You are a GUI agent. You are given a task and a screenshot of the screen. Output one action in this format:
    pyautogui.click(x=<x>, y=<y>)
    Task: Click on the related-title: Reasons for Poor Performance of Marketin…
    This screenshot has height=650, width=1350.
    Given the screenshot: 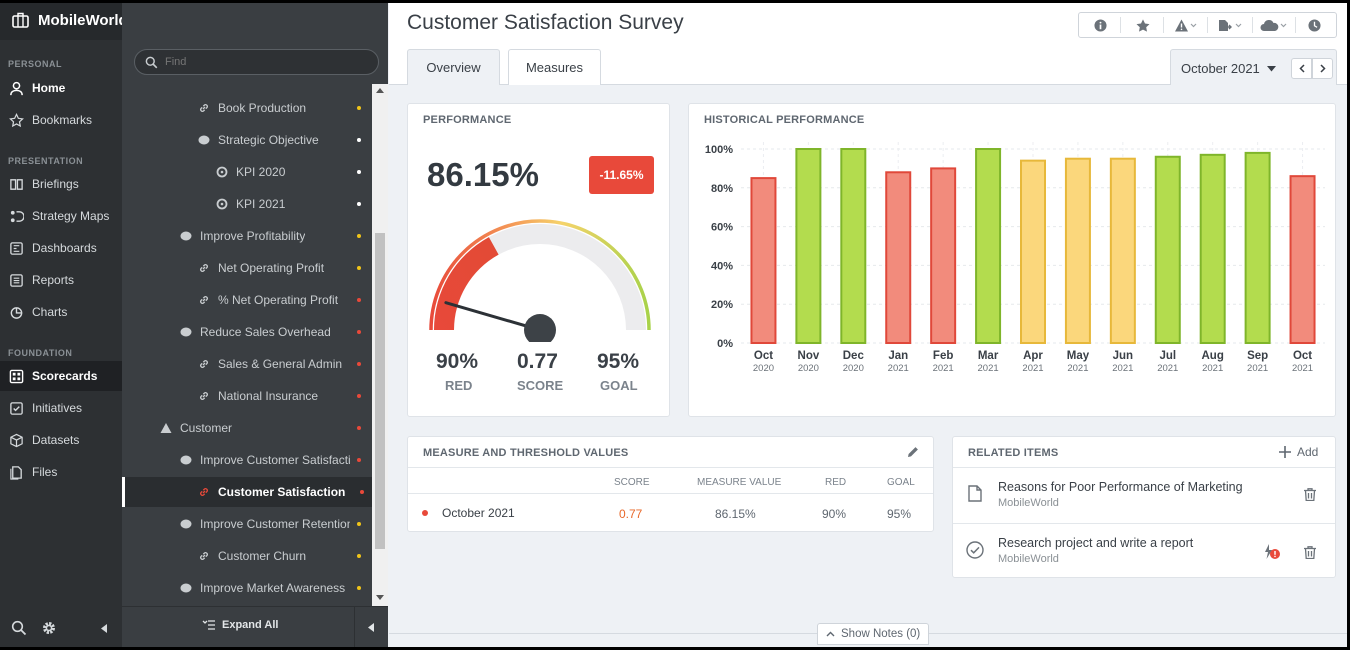 What is the action you would take?
    pyautogui.click(x=1120, y=487)
    